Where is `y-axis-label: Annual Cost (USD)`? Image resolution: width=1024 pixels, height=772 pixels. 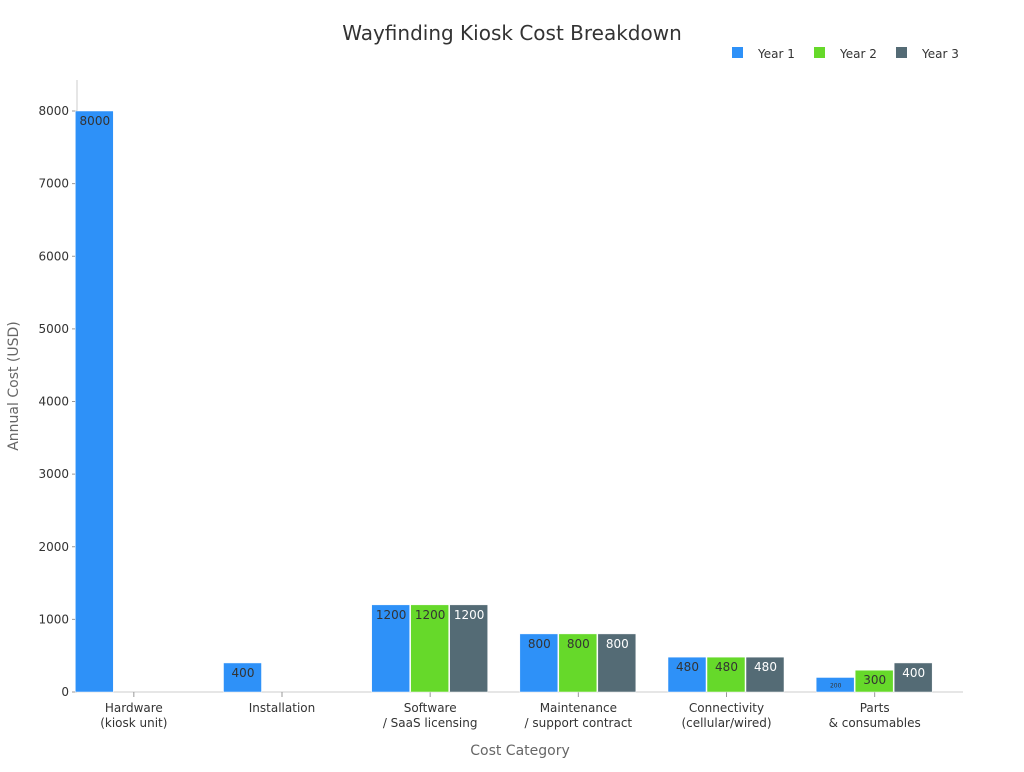
y-axis-label: Annual Cost (USD) is located at coordinates (14, 386).